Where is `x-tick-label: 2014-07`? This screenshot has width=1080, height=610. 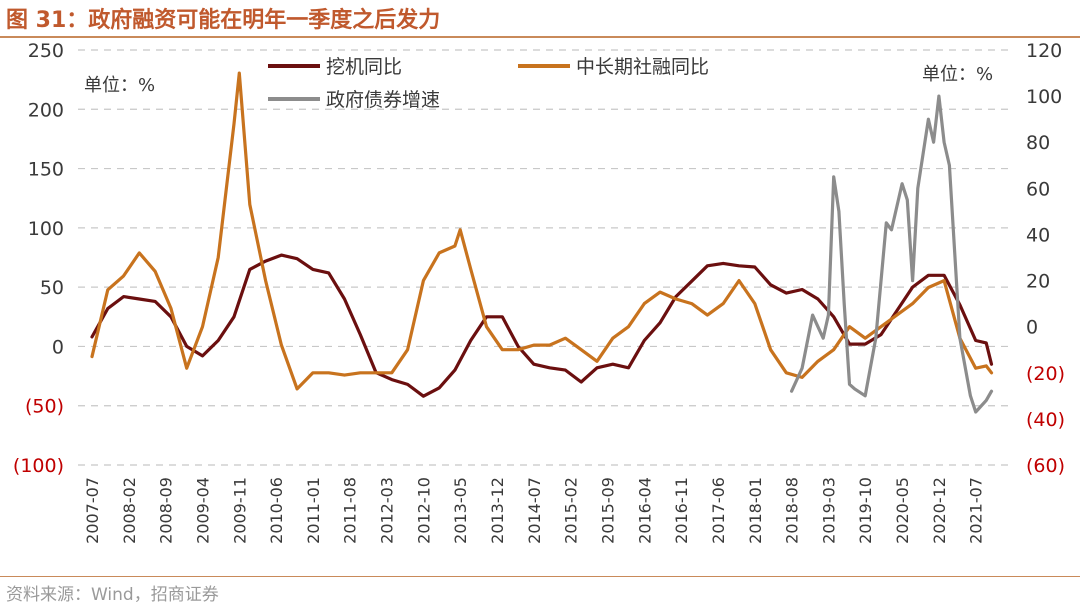 x-tick-label: 2014-07 is located at coordinates (534, 510).